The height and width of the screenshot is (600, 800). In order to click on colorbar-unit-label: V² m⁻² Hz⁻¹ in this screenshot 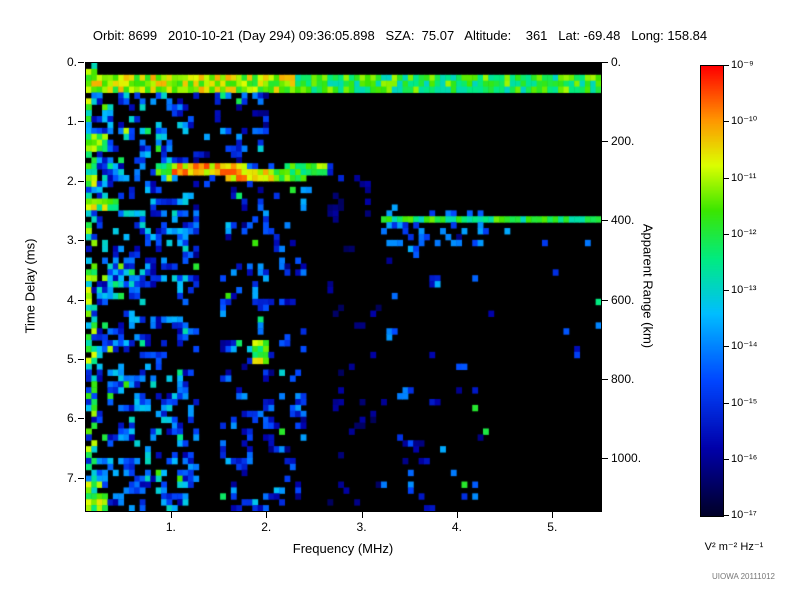, I will do `click(734, 547)`.